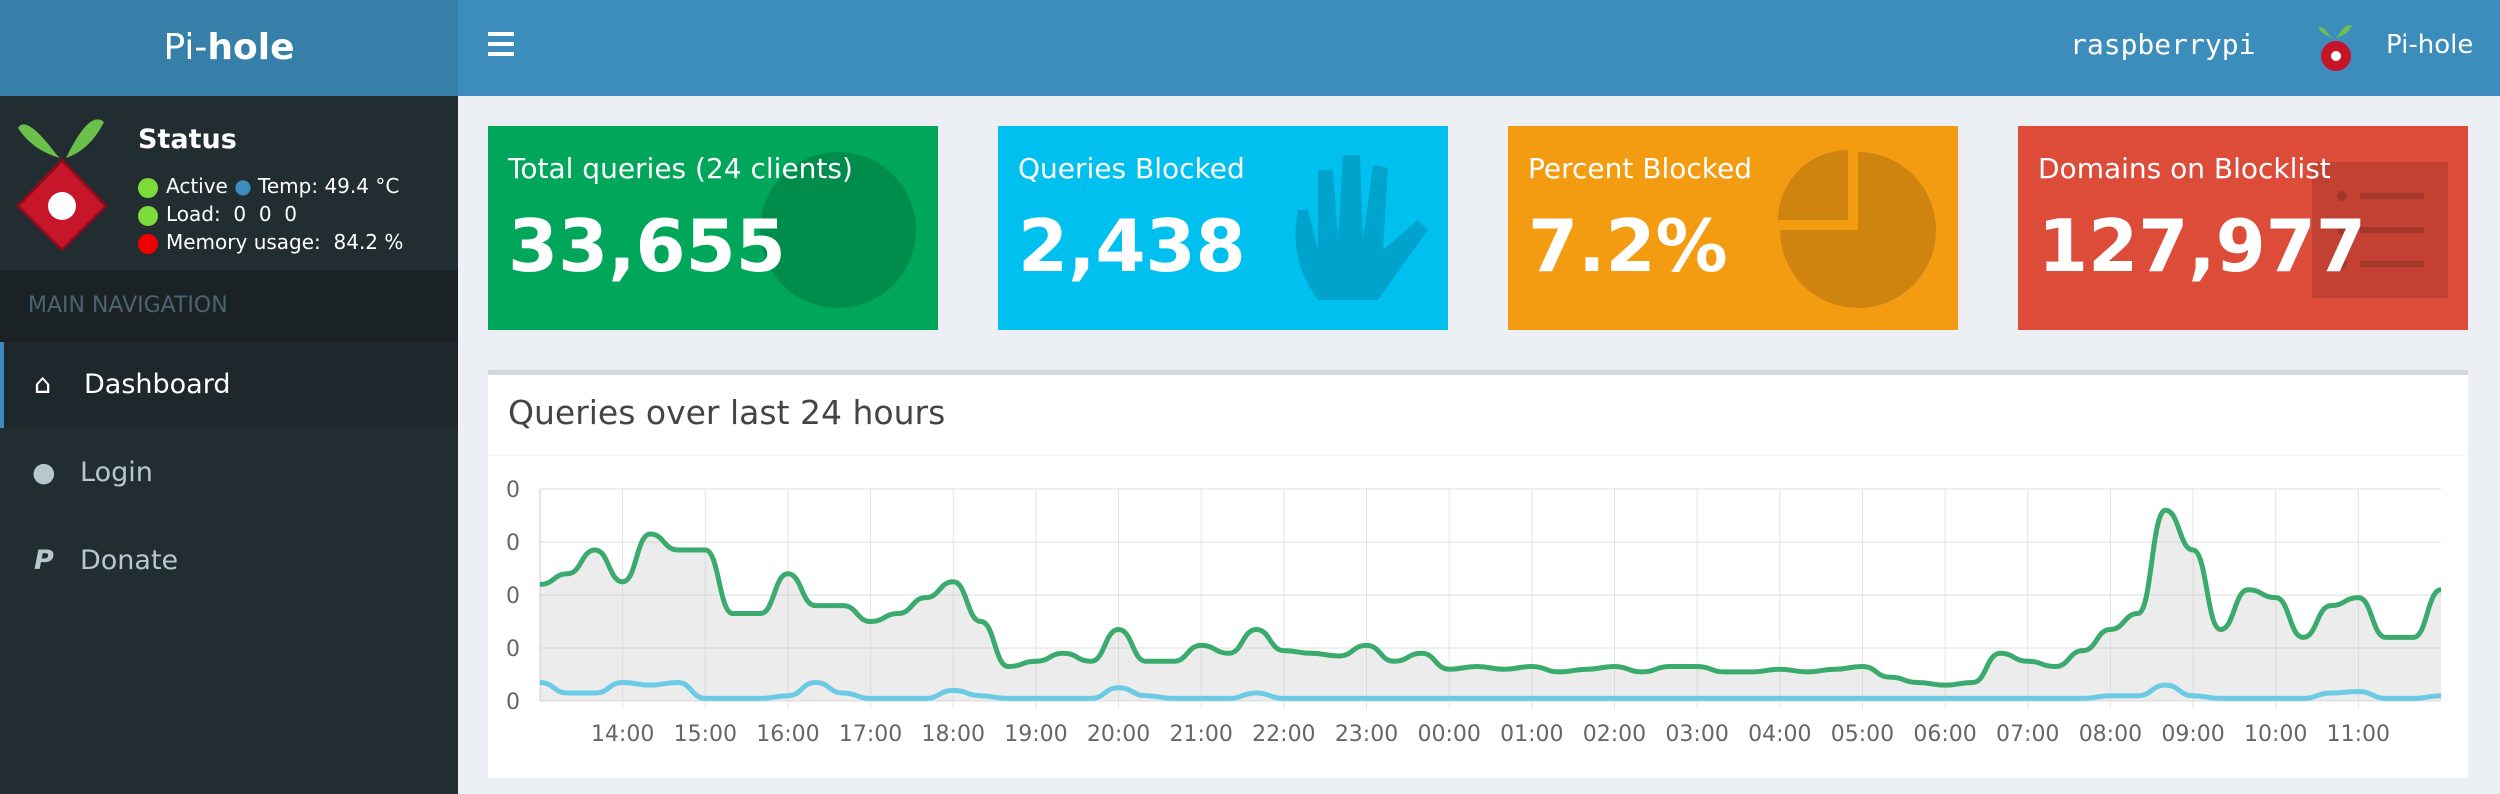  Describe the element at coordinates (1361, 227) in the screenshot. I see `hand-icon` at that location.